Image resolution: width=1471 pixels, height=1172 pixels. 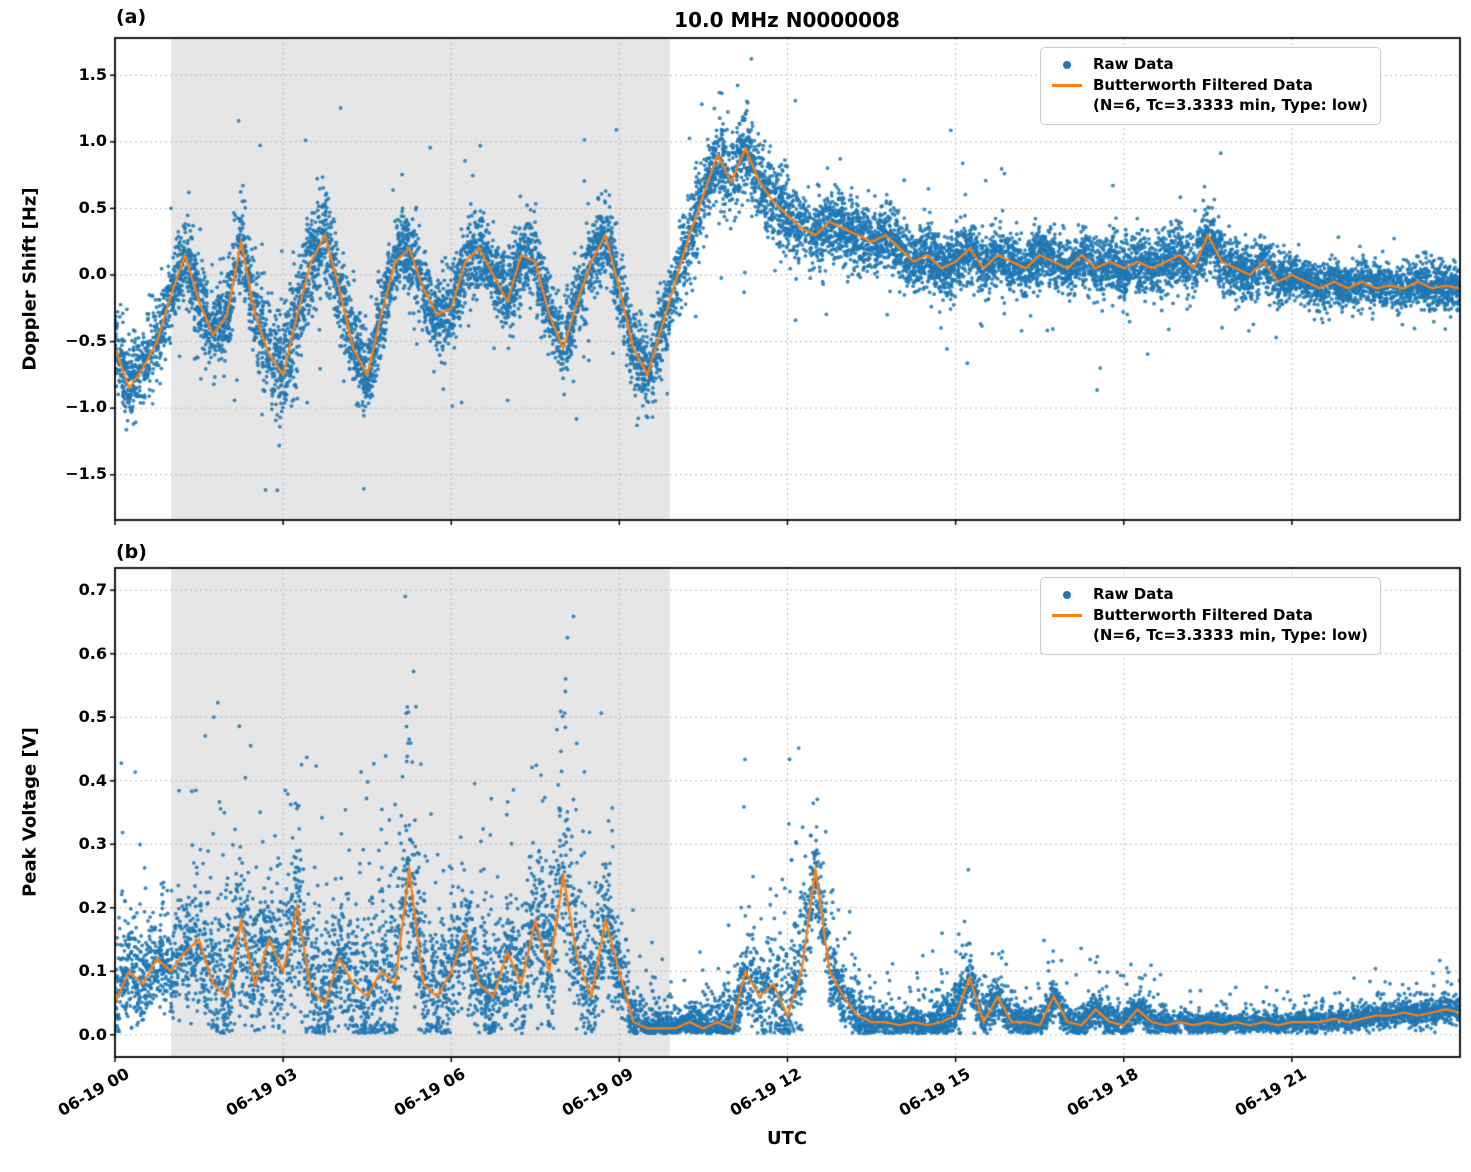 I want to click on ytick-label-a: 1.5, so click(x=92, y=74).